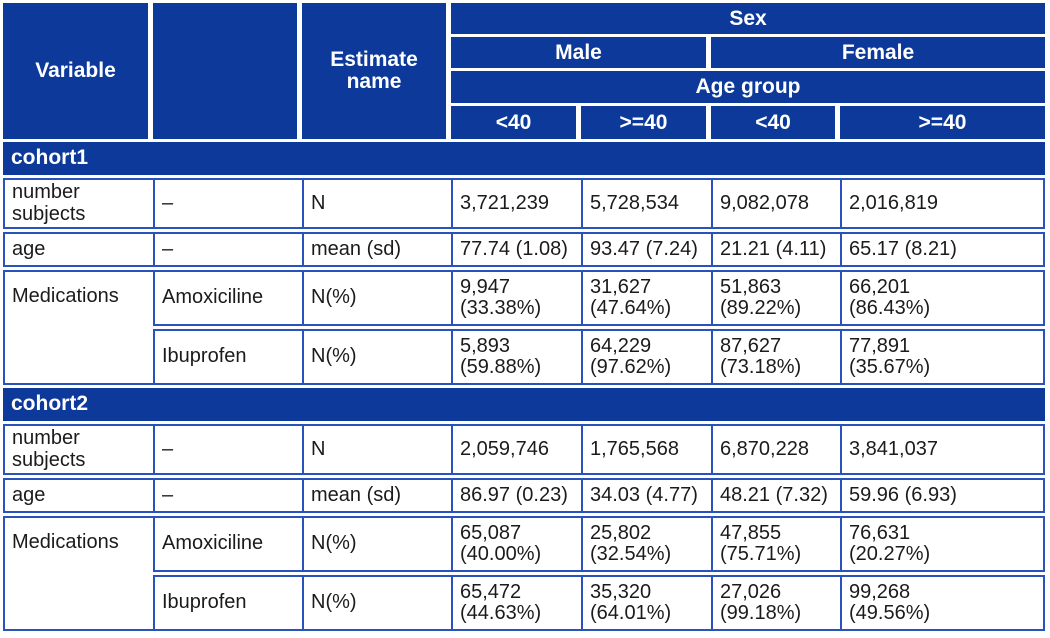 The width and height of the screenshot is (1050, 638). I want to click on value-cell-male-lt40: 2,059,746, so click(516, 449).